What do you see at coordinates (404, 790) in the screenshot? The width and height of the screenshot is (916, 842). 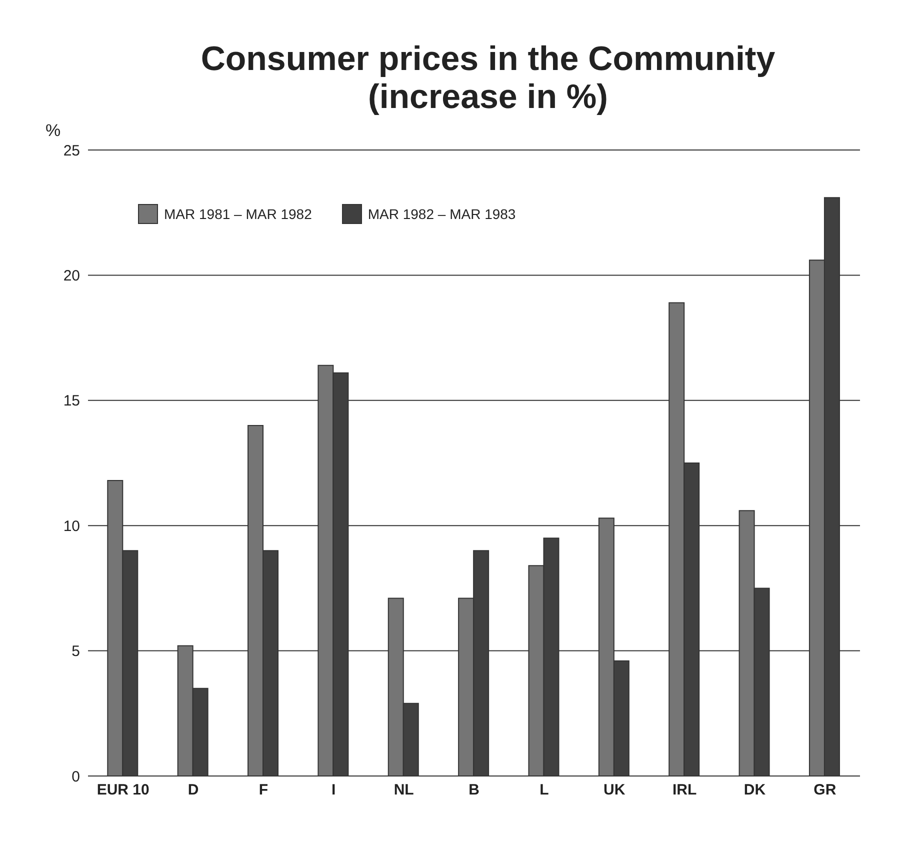 I see `x-tick-label: NL` at bounding box center [404, 790].